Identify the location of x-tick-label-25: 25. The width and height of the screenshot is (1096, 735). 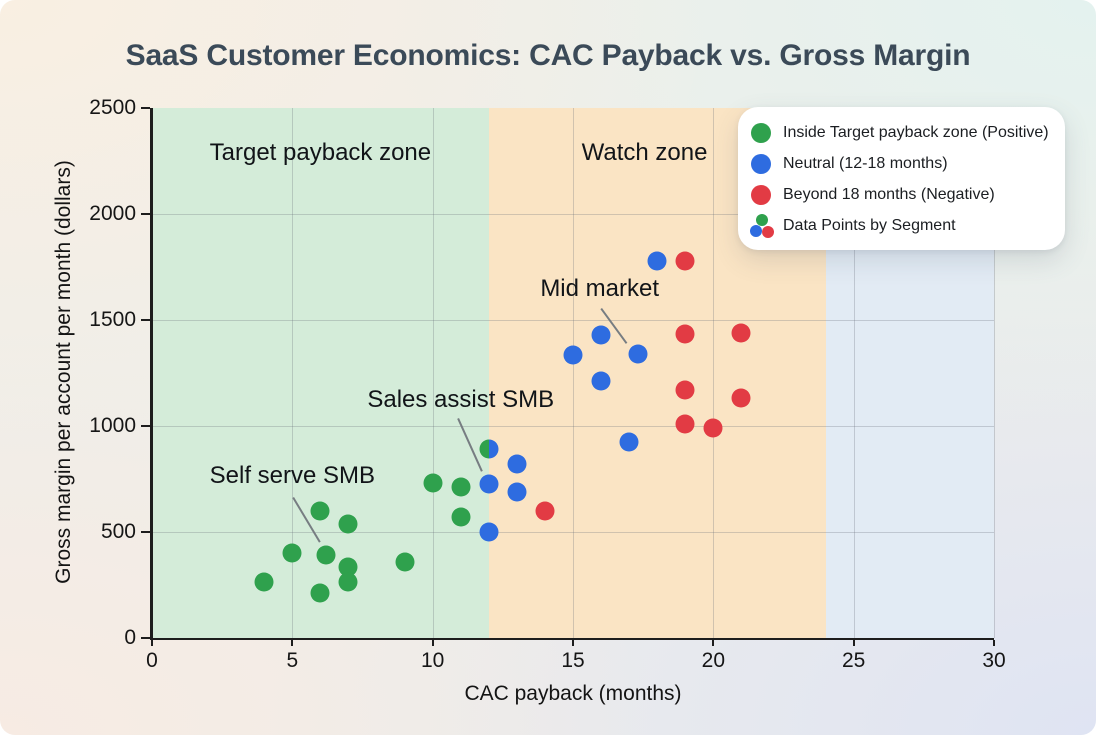
(853, 660).